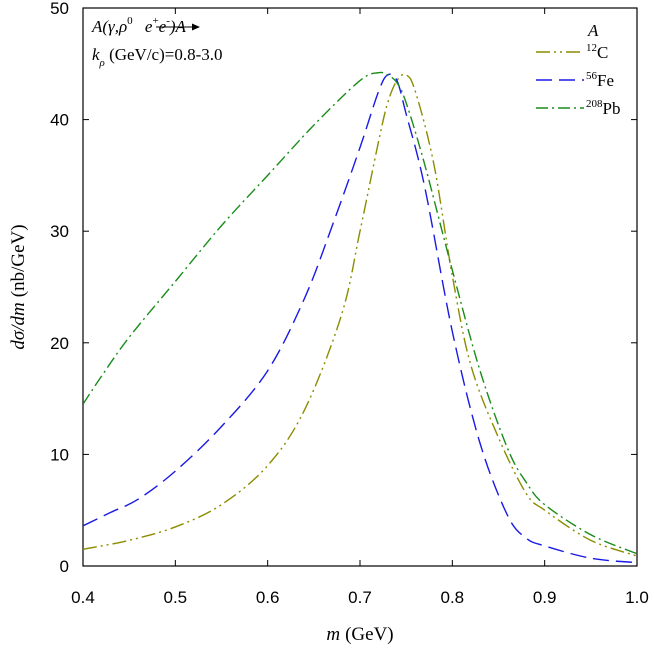 This screenshot has height=654, width=654. What do you see at coordinates (102, 63) in the screenshot?
I see `momentum-rho: ρ` at bounding box center [102, 63].